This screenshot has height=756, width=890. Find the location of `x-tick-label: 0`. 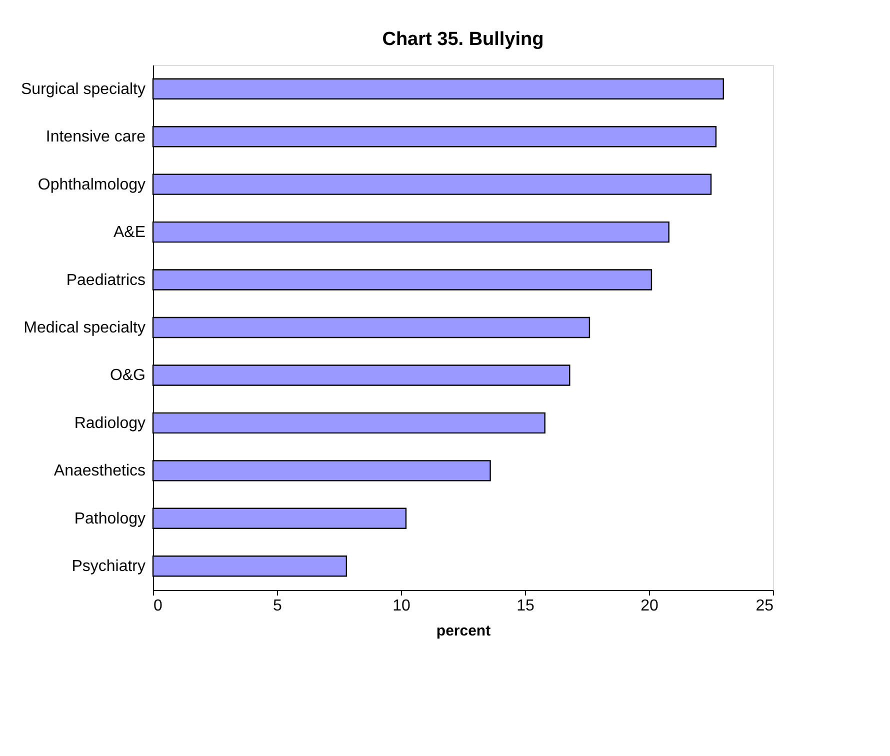

x-tick-label: 0 is located at coordinates (158, 606).